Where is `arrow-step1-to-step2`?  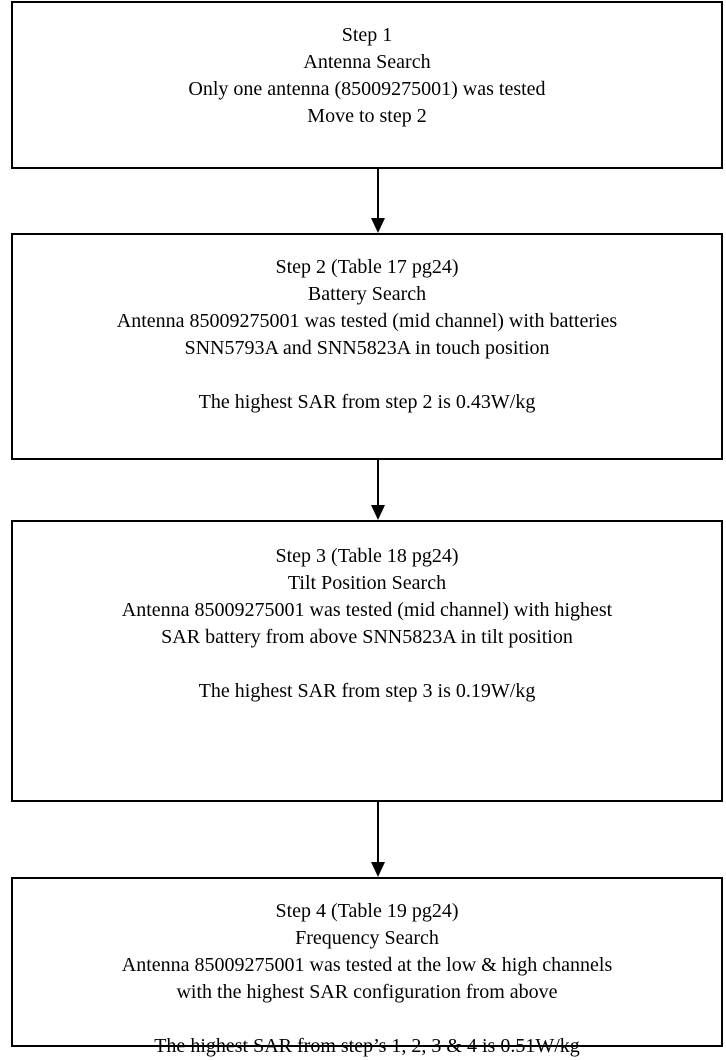 arrow-step1-to-step2 is located at coordinates (378, 201).